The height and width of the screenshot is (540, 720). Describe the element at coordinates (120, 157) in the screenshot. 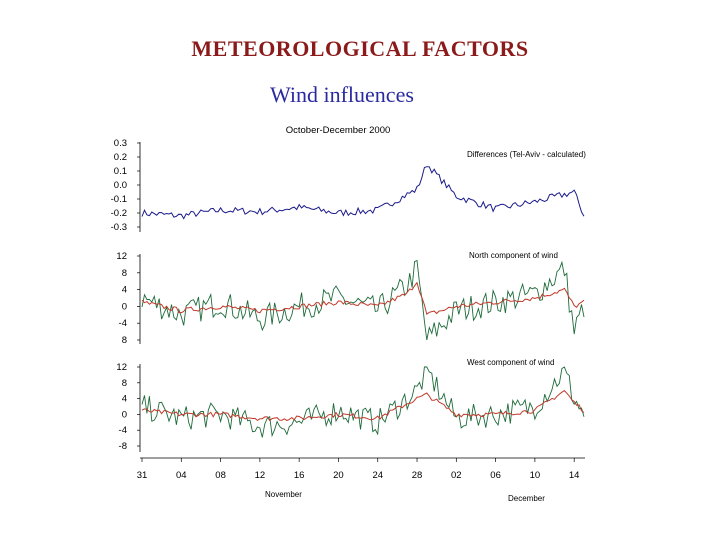

I see `y-tick-label: 0.2` at that location.